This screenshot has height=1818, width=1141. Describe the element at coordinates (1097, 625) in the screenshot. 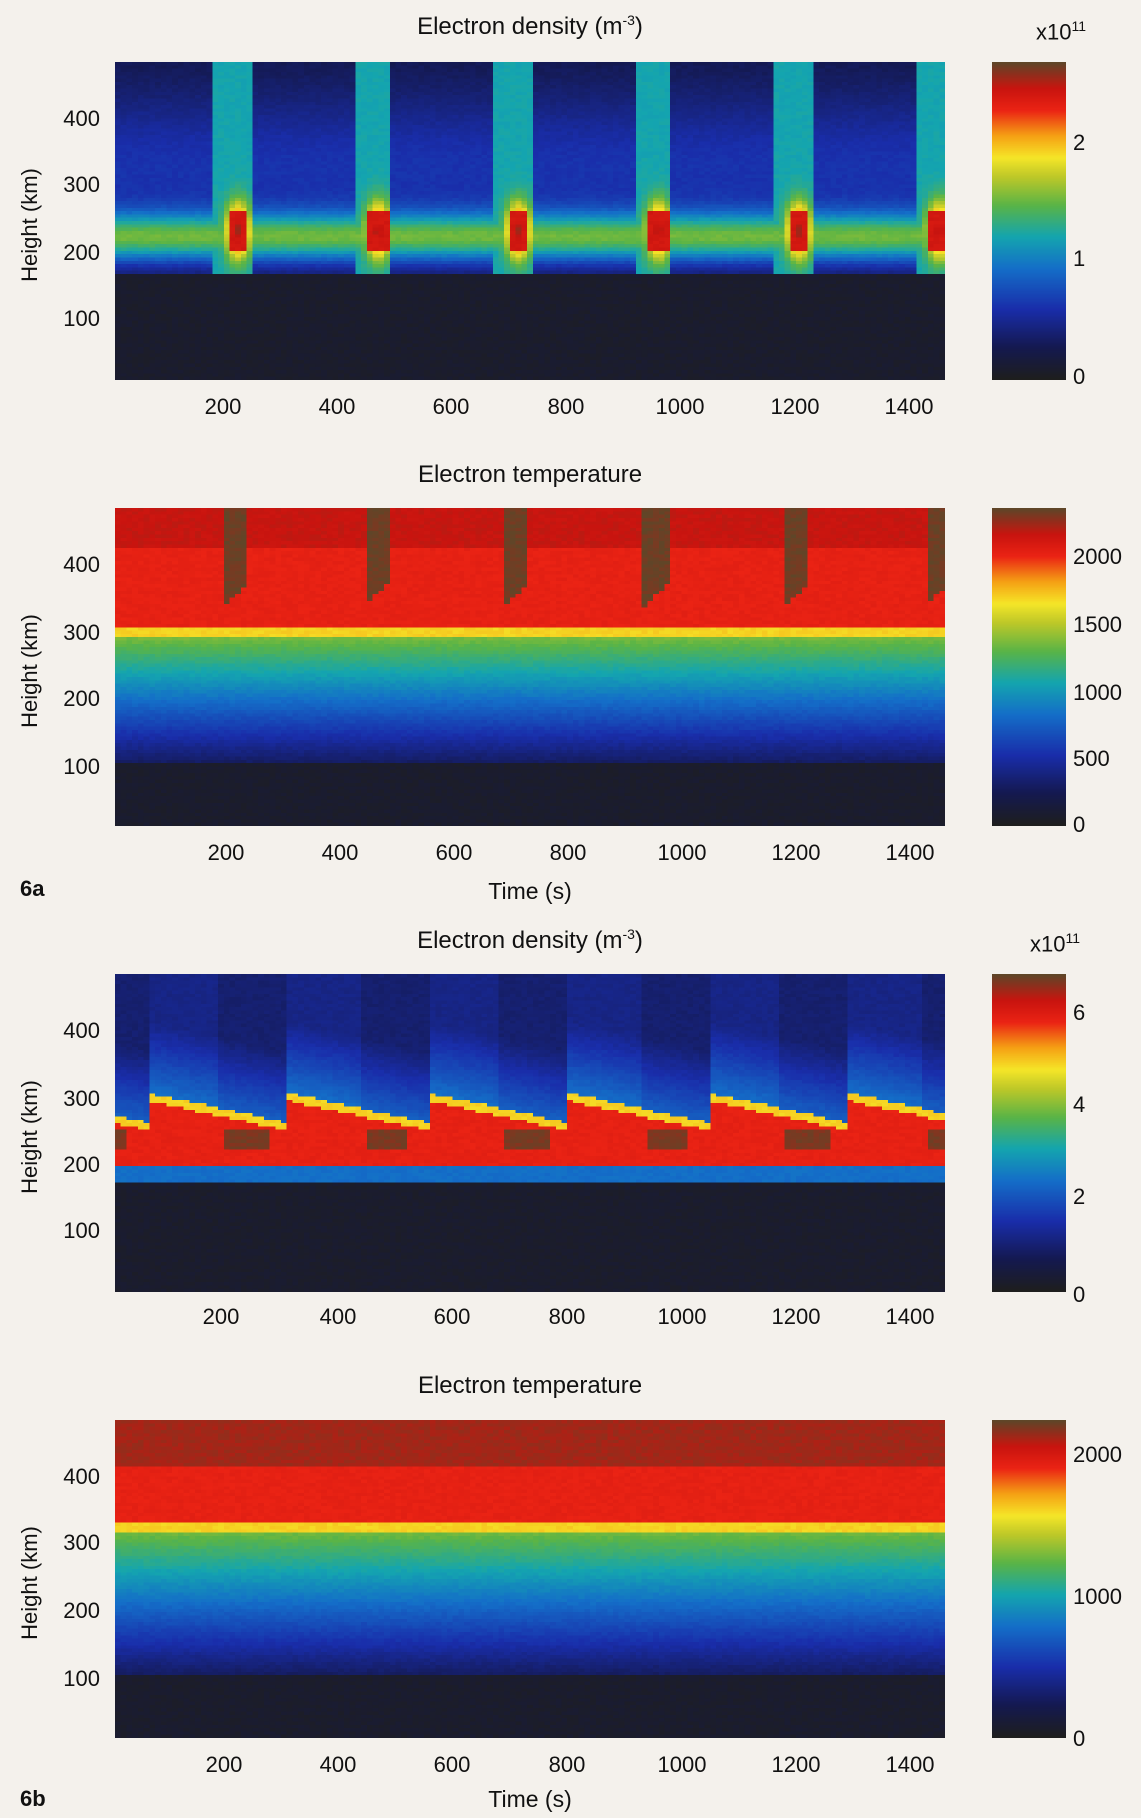

I see `colorbar-tick: 1500` at that location.